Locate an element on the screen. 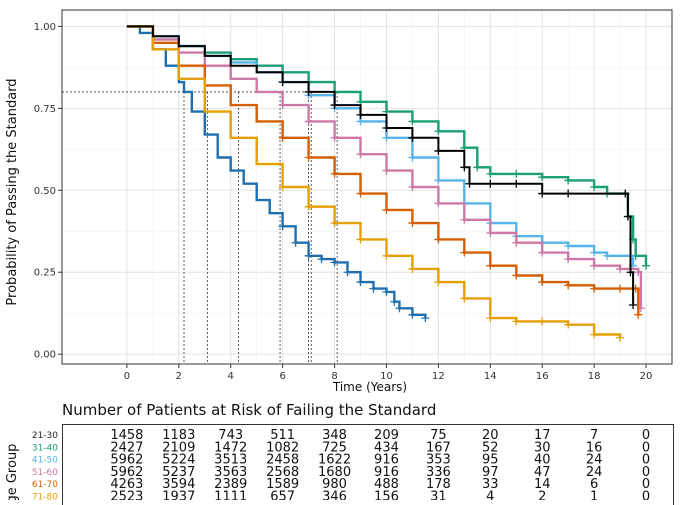 The width and height of the screenshot is (680, 505). risk-cell: 1082 is located at coordinates (282, 447).